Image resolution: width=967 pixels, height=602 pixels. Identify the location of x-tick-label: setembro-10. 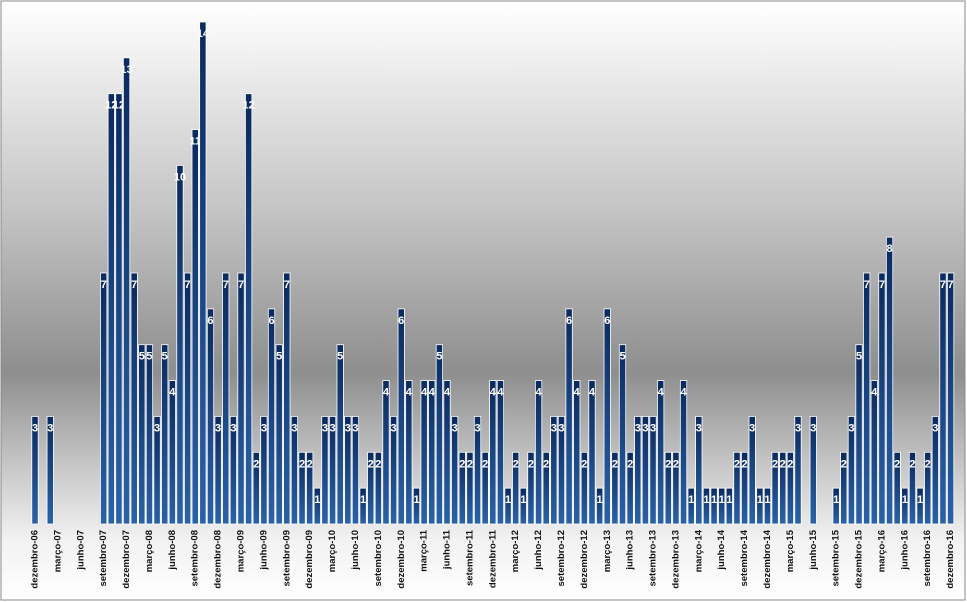
(378, 558).